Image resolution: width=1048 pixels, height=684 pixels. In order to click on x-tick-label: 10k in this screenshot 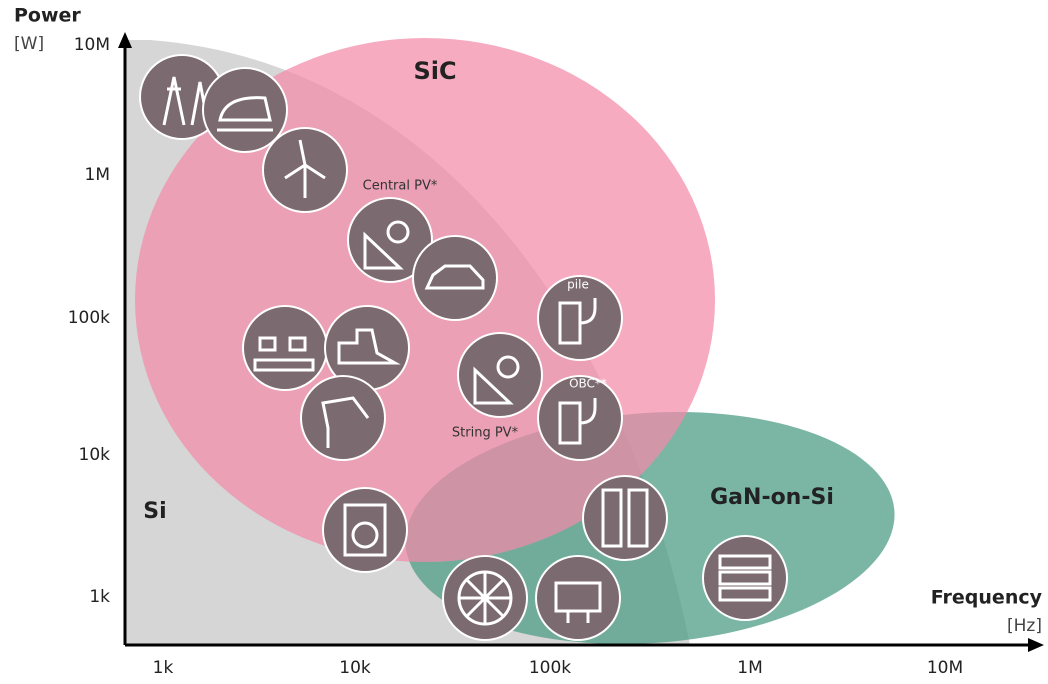, I will do `click(355, 668)`.